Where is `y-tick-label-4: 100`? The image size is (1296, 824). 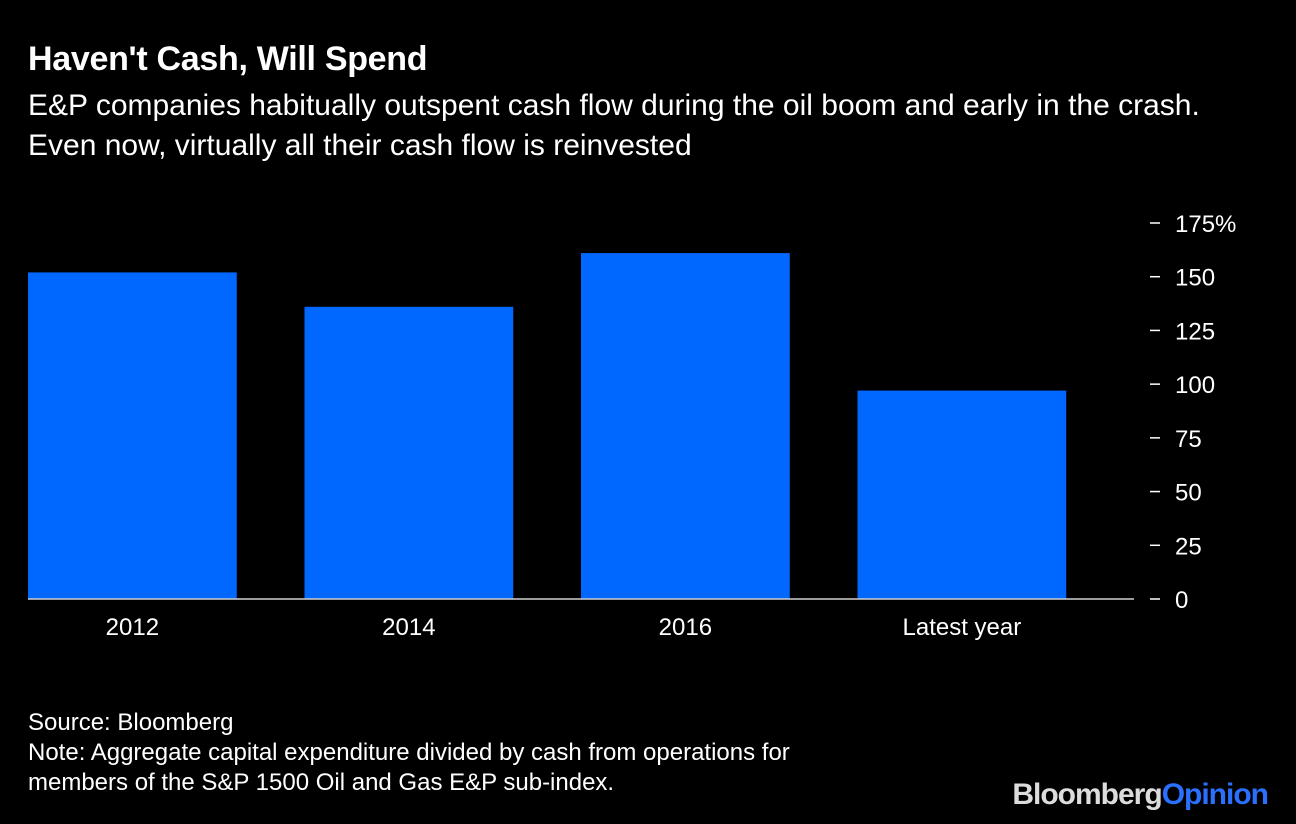
y-tick-label-4: 100 is located at coordinates (1195, 385).